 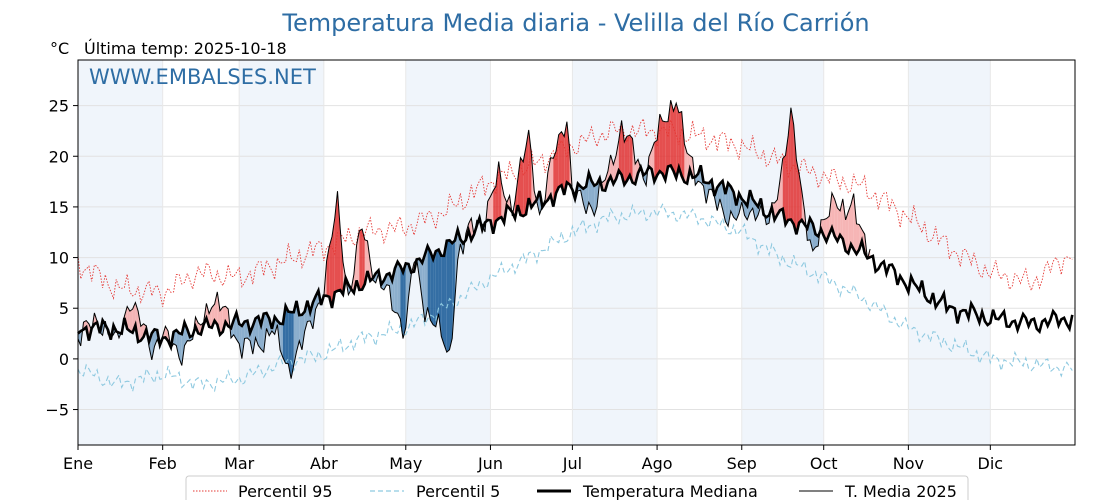 I want to click on y-tick-label: 10, so click(x=59, y=258).